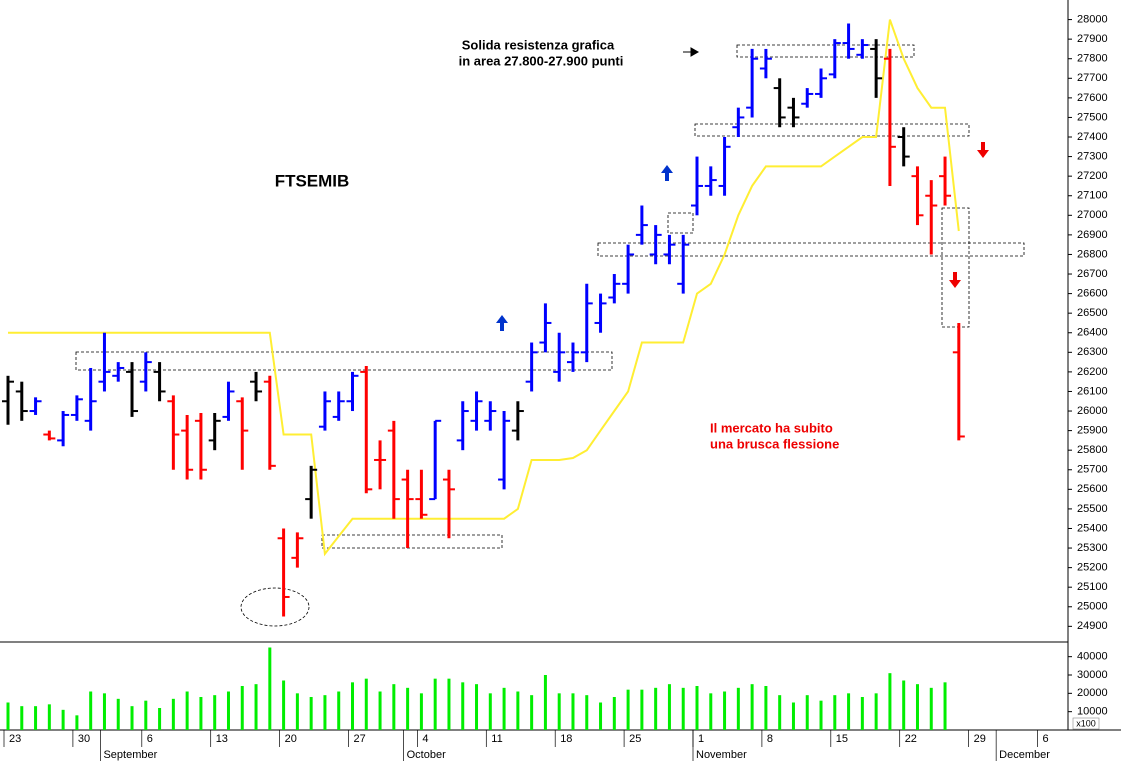  I want to click on y-tick-label: 27600, so click(1092, 98).